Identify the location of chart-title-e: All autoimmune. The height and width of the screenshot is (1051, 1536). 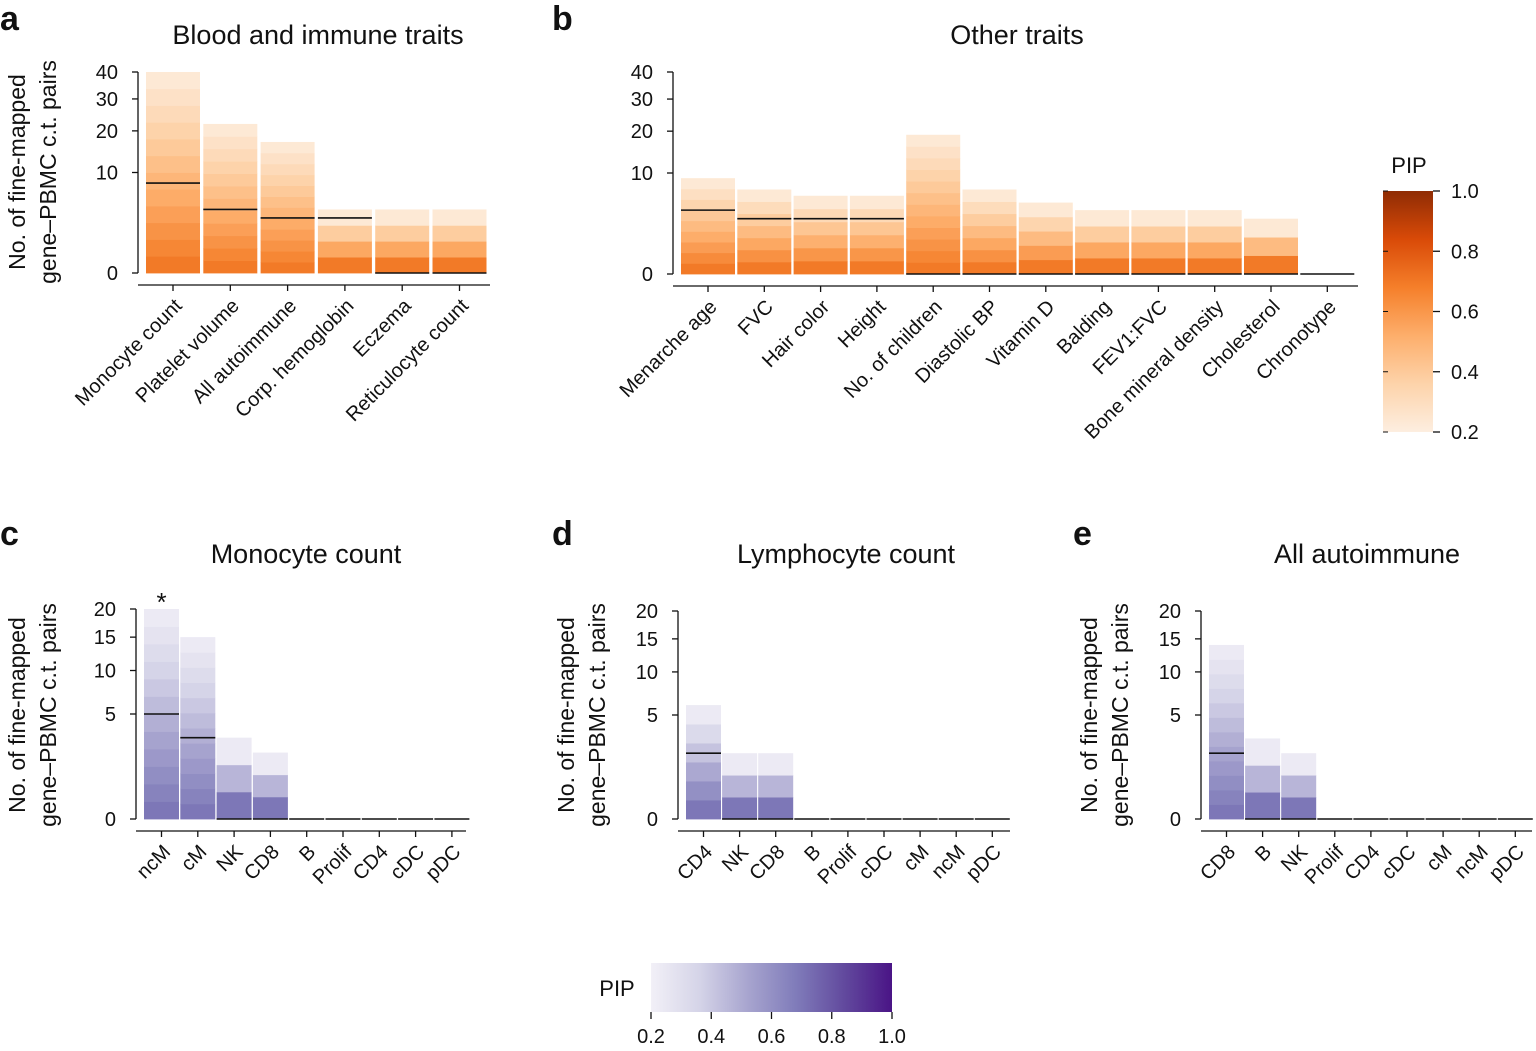
(1367, 554).